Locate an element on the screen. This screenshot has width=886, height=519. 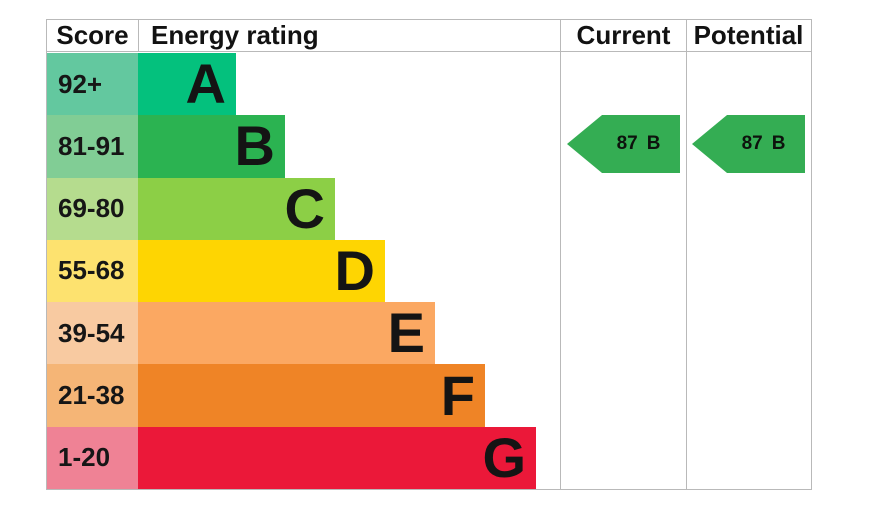
rating-bar: C is located at coordinates (236, 208).